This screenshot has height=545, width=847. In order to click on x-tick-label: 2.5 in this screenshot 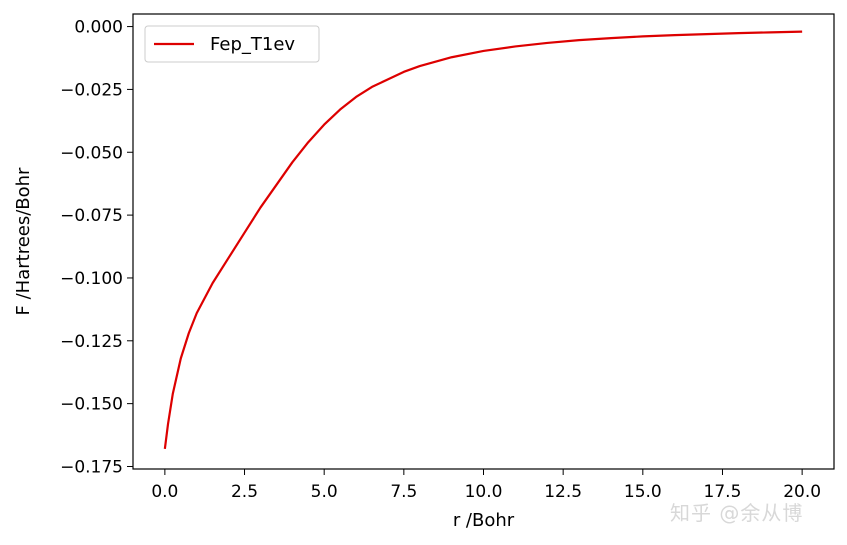, I will do `click(244, 492)`.